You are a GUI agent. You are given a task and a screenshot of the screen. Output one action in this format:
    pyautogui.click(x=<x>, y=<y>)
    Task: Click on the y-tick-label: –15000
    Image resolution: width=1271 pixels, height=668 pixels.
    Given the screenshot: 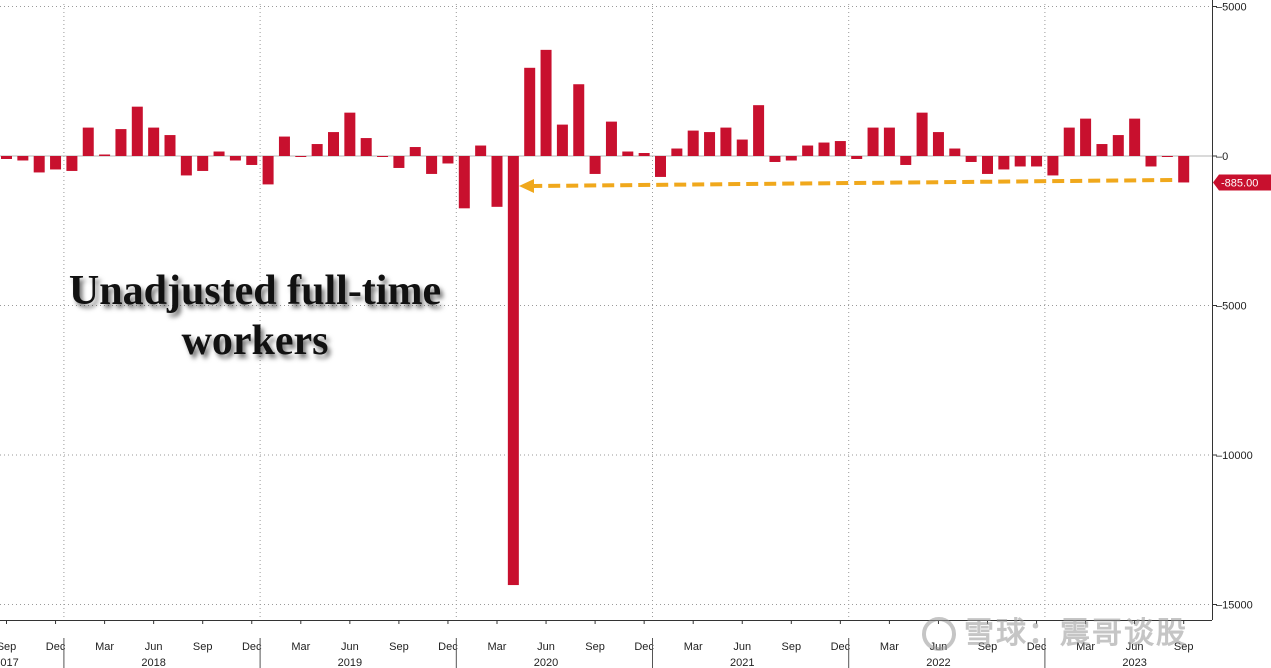 What is the action you would take?
    pyautogui.click(x=1234, y=606)
    